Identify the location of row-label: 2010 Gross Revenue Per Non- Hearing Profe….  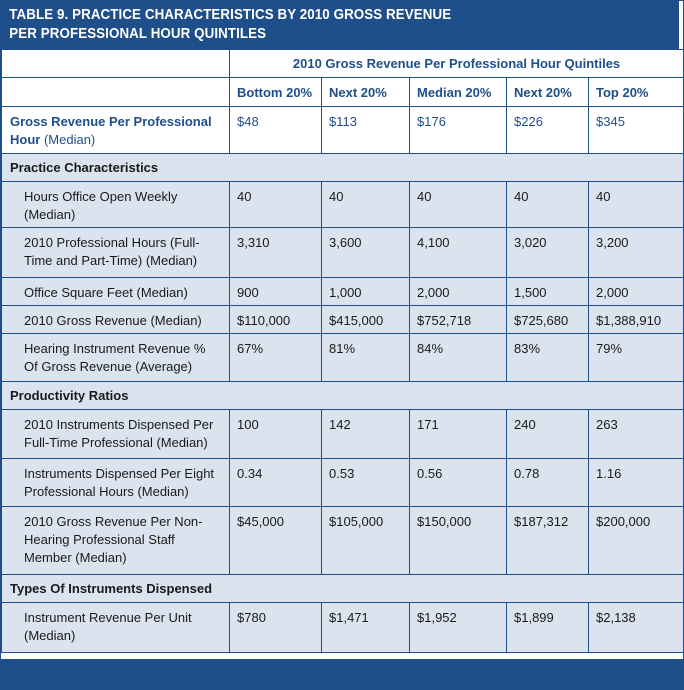
(115, 540).